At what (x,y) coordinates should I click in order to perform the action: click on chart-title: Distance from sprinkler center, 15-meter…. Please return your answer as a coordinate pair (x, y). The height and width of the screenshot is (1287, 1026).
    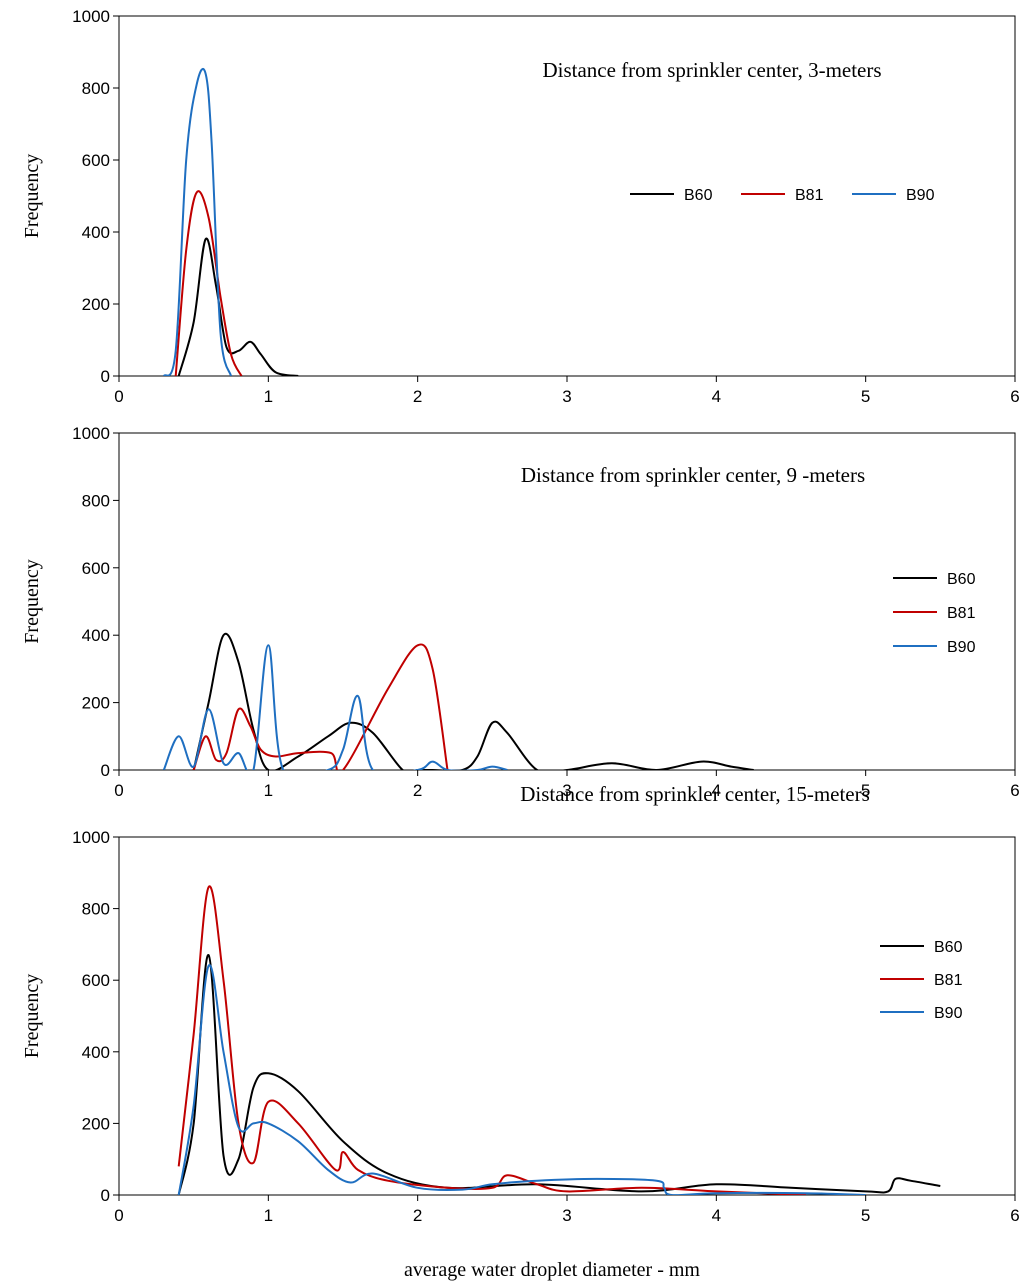
    Looking at the image, I should click on (695, 794).